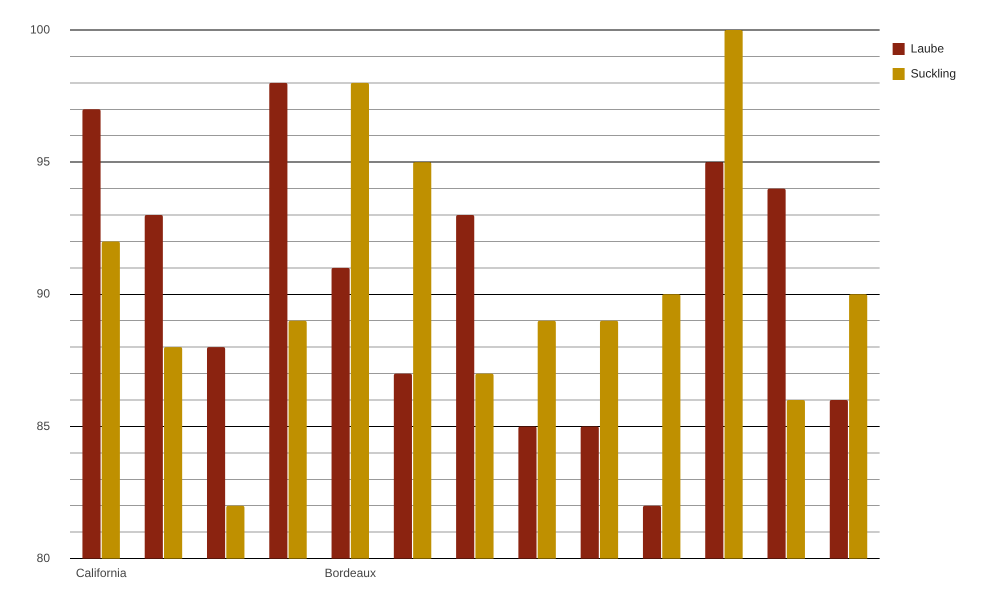 Image resolution: width=986 pixels, height=609 pixels. I want to click on legend-label: Laube, so click(927, 48).